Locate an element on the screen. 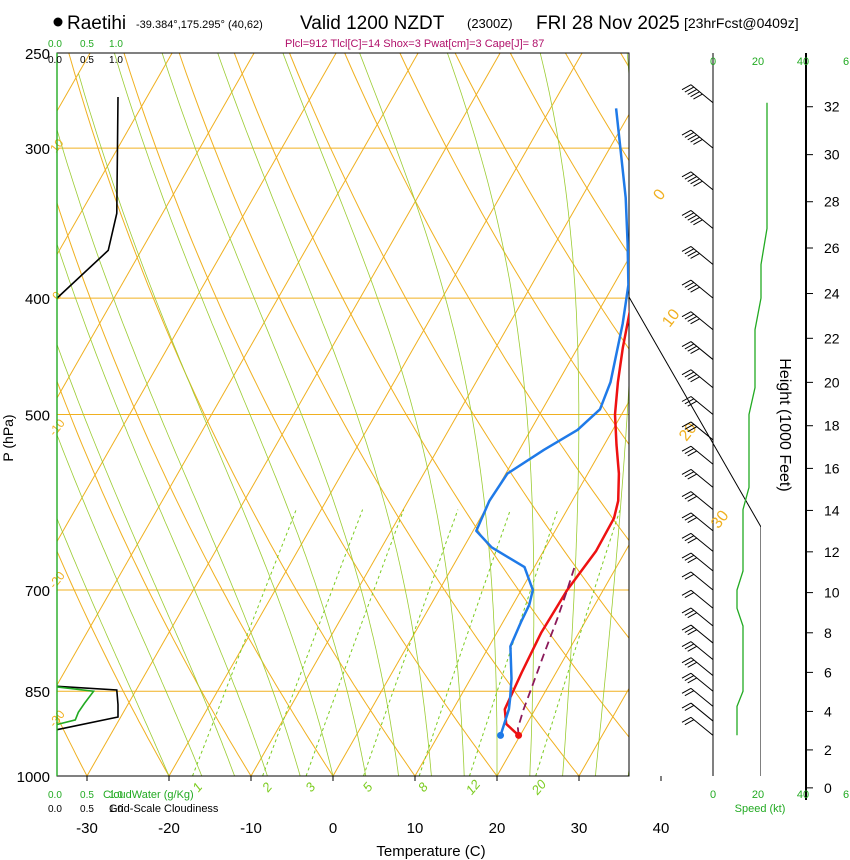  temperature-line is located at coordinates (566, 518).